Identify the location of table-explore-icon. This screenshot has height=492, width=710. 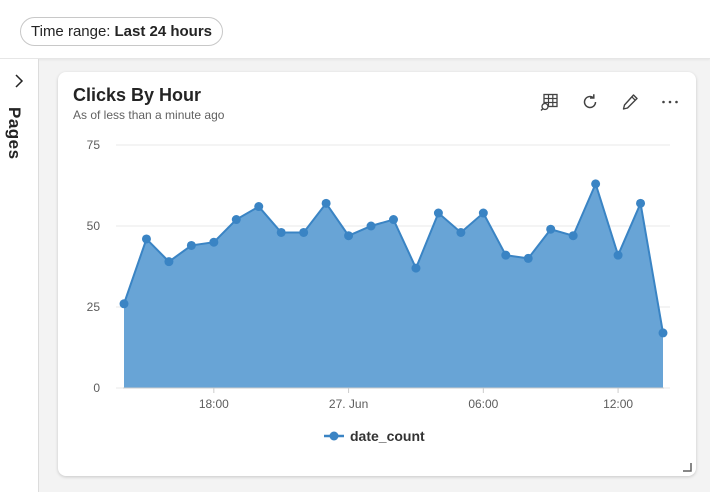
(549, 102).